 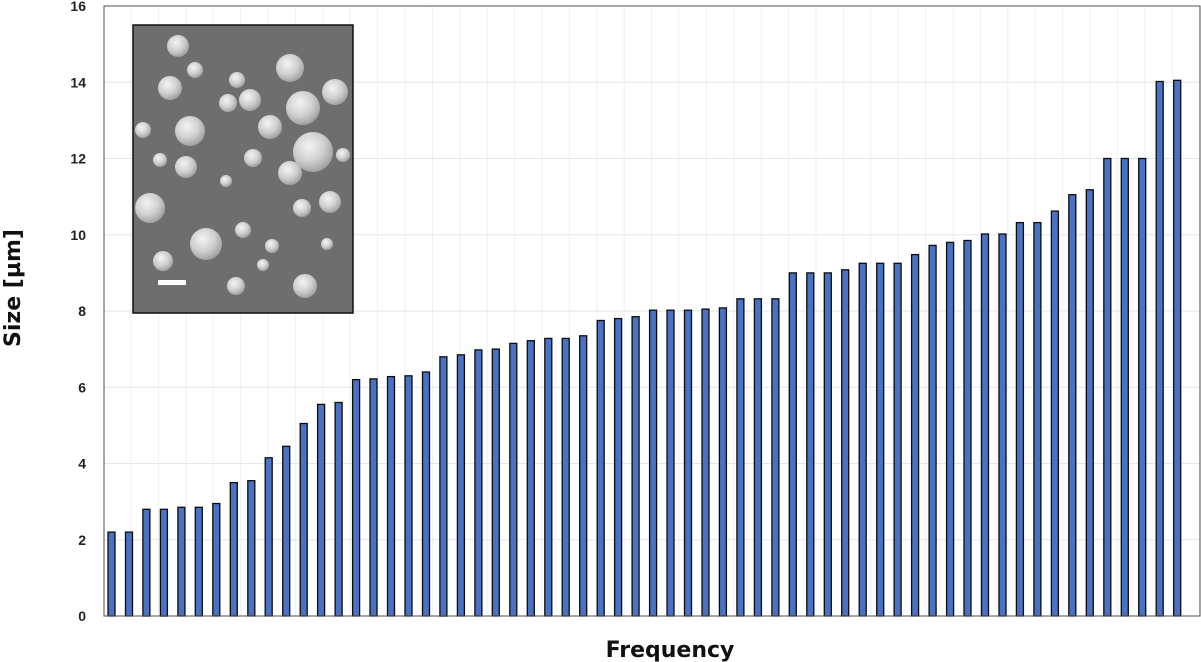 I want to click on y-tick-label: 12, so click(x=78, y=159).